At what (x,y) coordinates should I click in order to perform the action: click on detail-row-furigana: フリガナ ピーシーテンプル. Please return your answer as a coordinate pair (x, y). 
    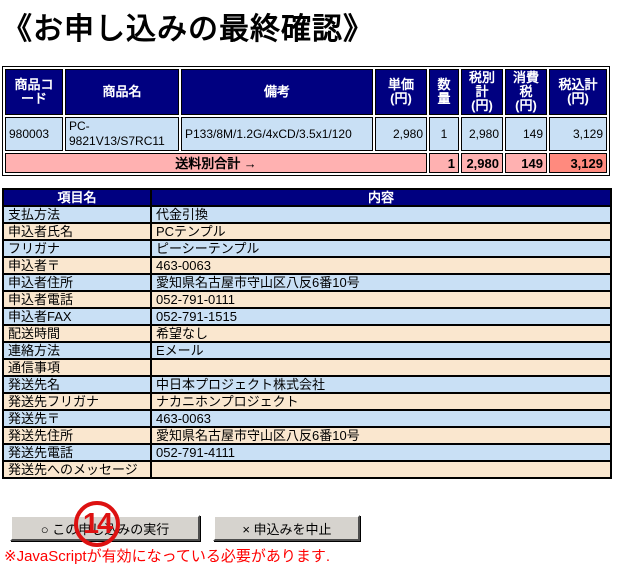
    Looking at the image, I should click on (307, 248).